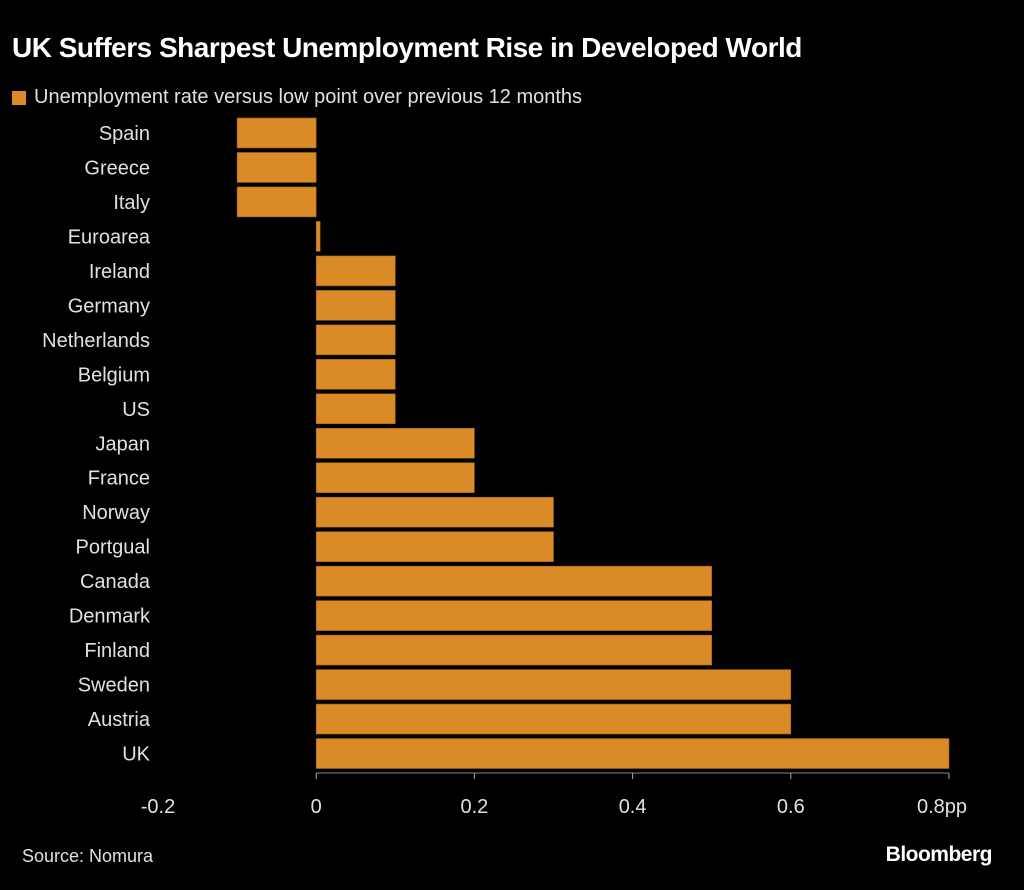 This screenshot has height=890, width=1024. I want to click on bar-austria, so click(553, 719).